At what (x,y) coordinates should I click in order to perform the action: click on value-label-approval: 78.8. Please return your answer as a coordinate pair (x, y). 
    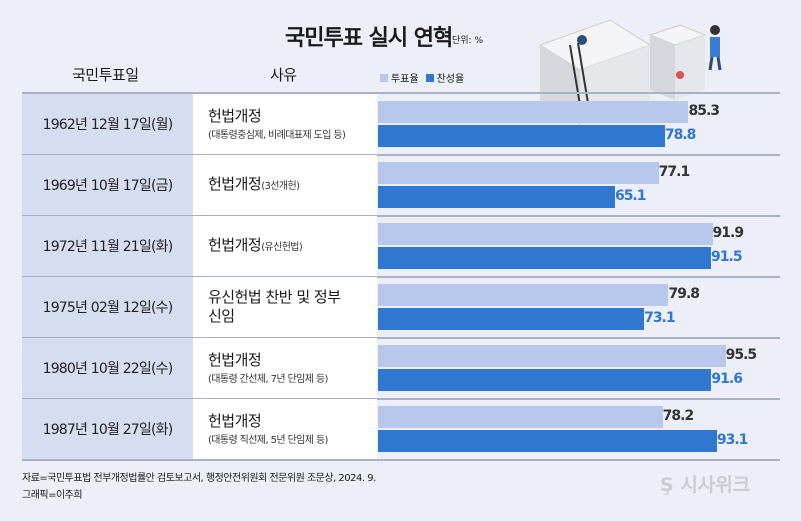
    Looking at the image, I should click on (680, 135).